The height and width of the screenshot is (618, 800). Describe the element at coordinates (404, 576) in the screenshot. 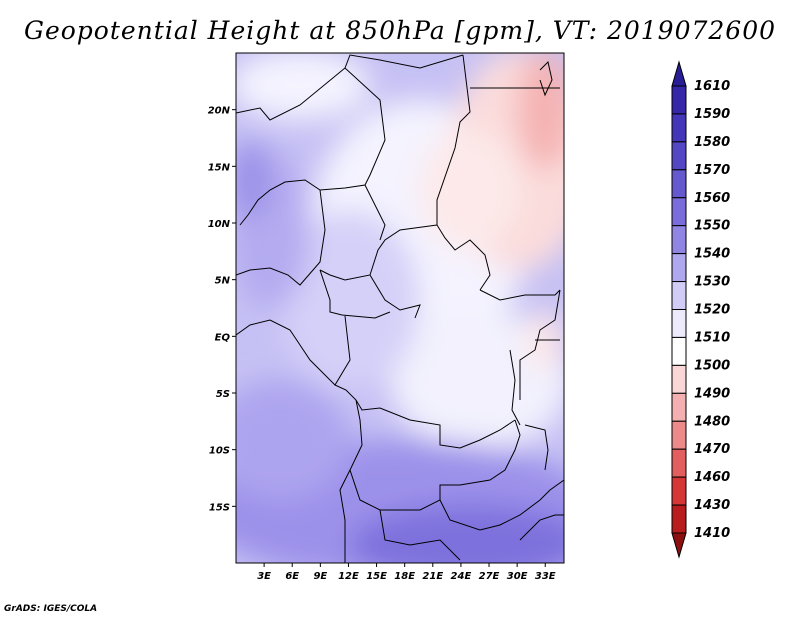

I see `lon-label: 18E` at that location.